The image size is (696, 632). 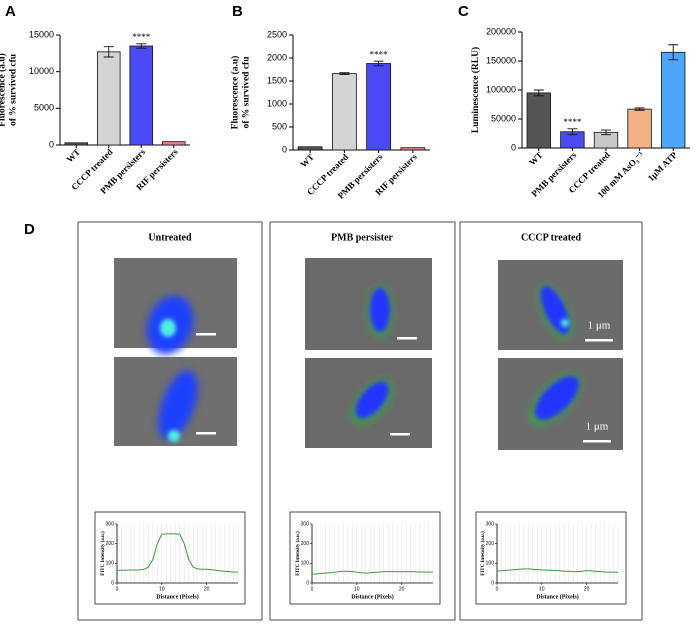 I want to click on y-tick-label: 5000, so click(x=44, y=108).